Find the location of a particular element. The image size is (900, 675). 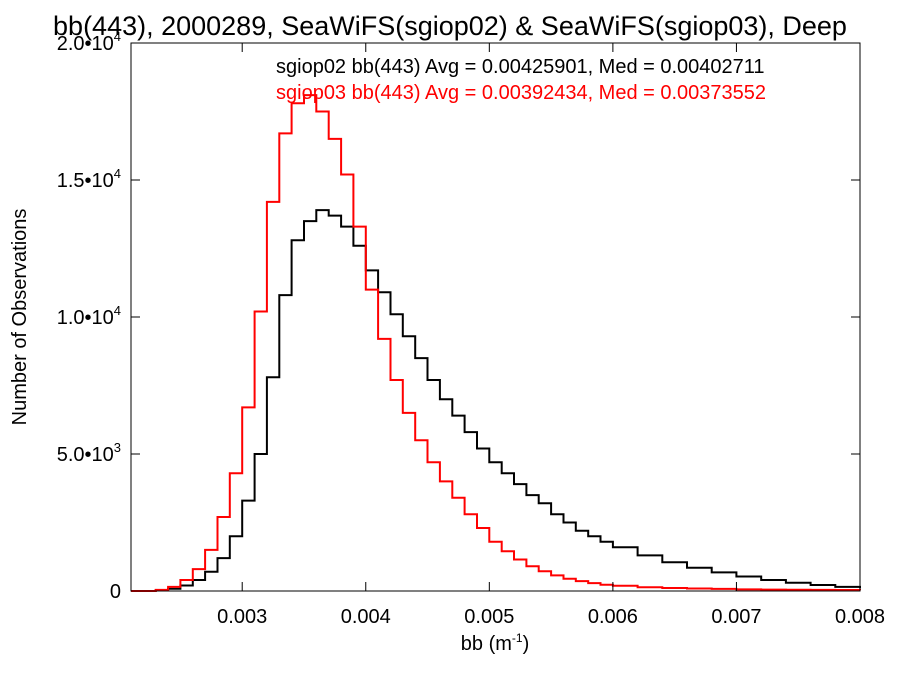

x-axis-label: bb (m-1) is located at coordinates (495, 643).